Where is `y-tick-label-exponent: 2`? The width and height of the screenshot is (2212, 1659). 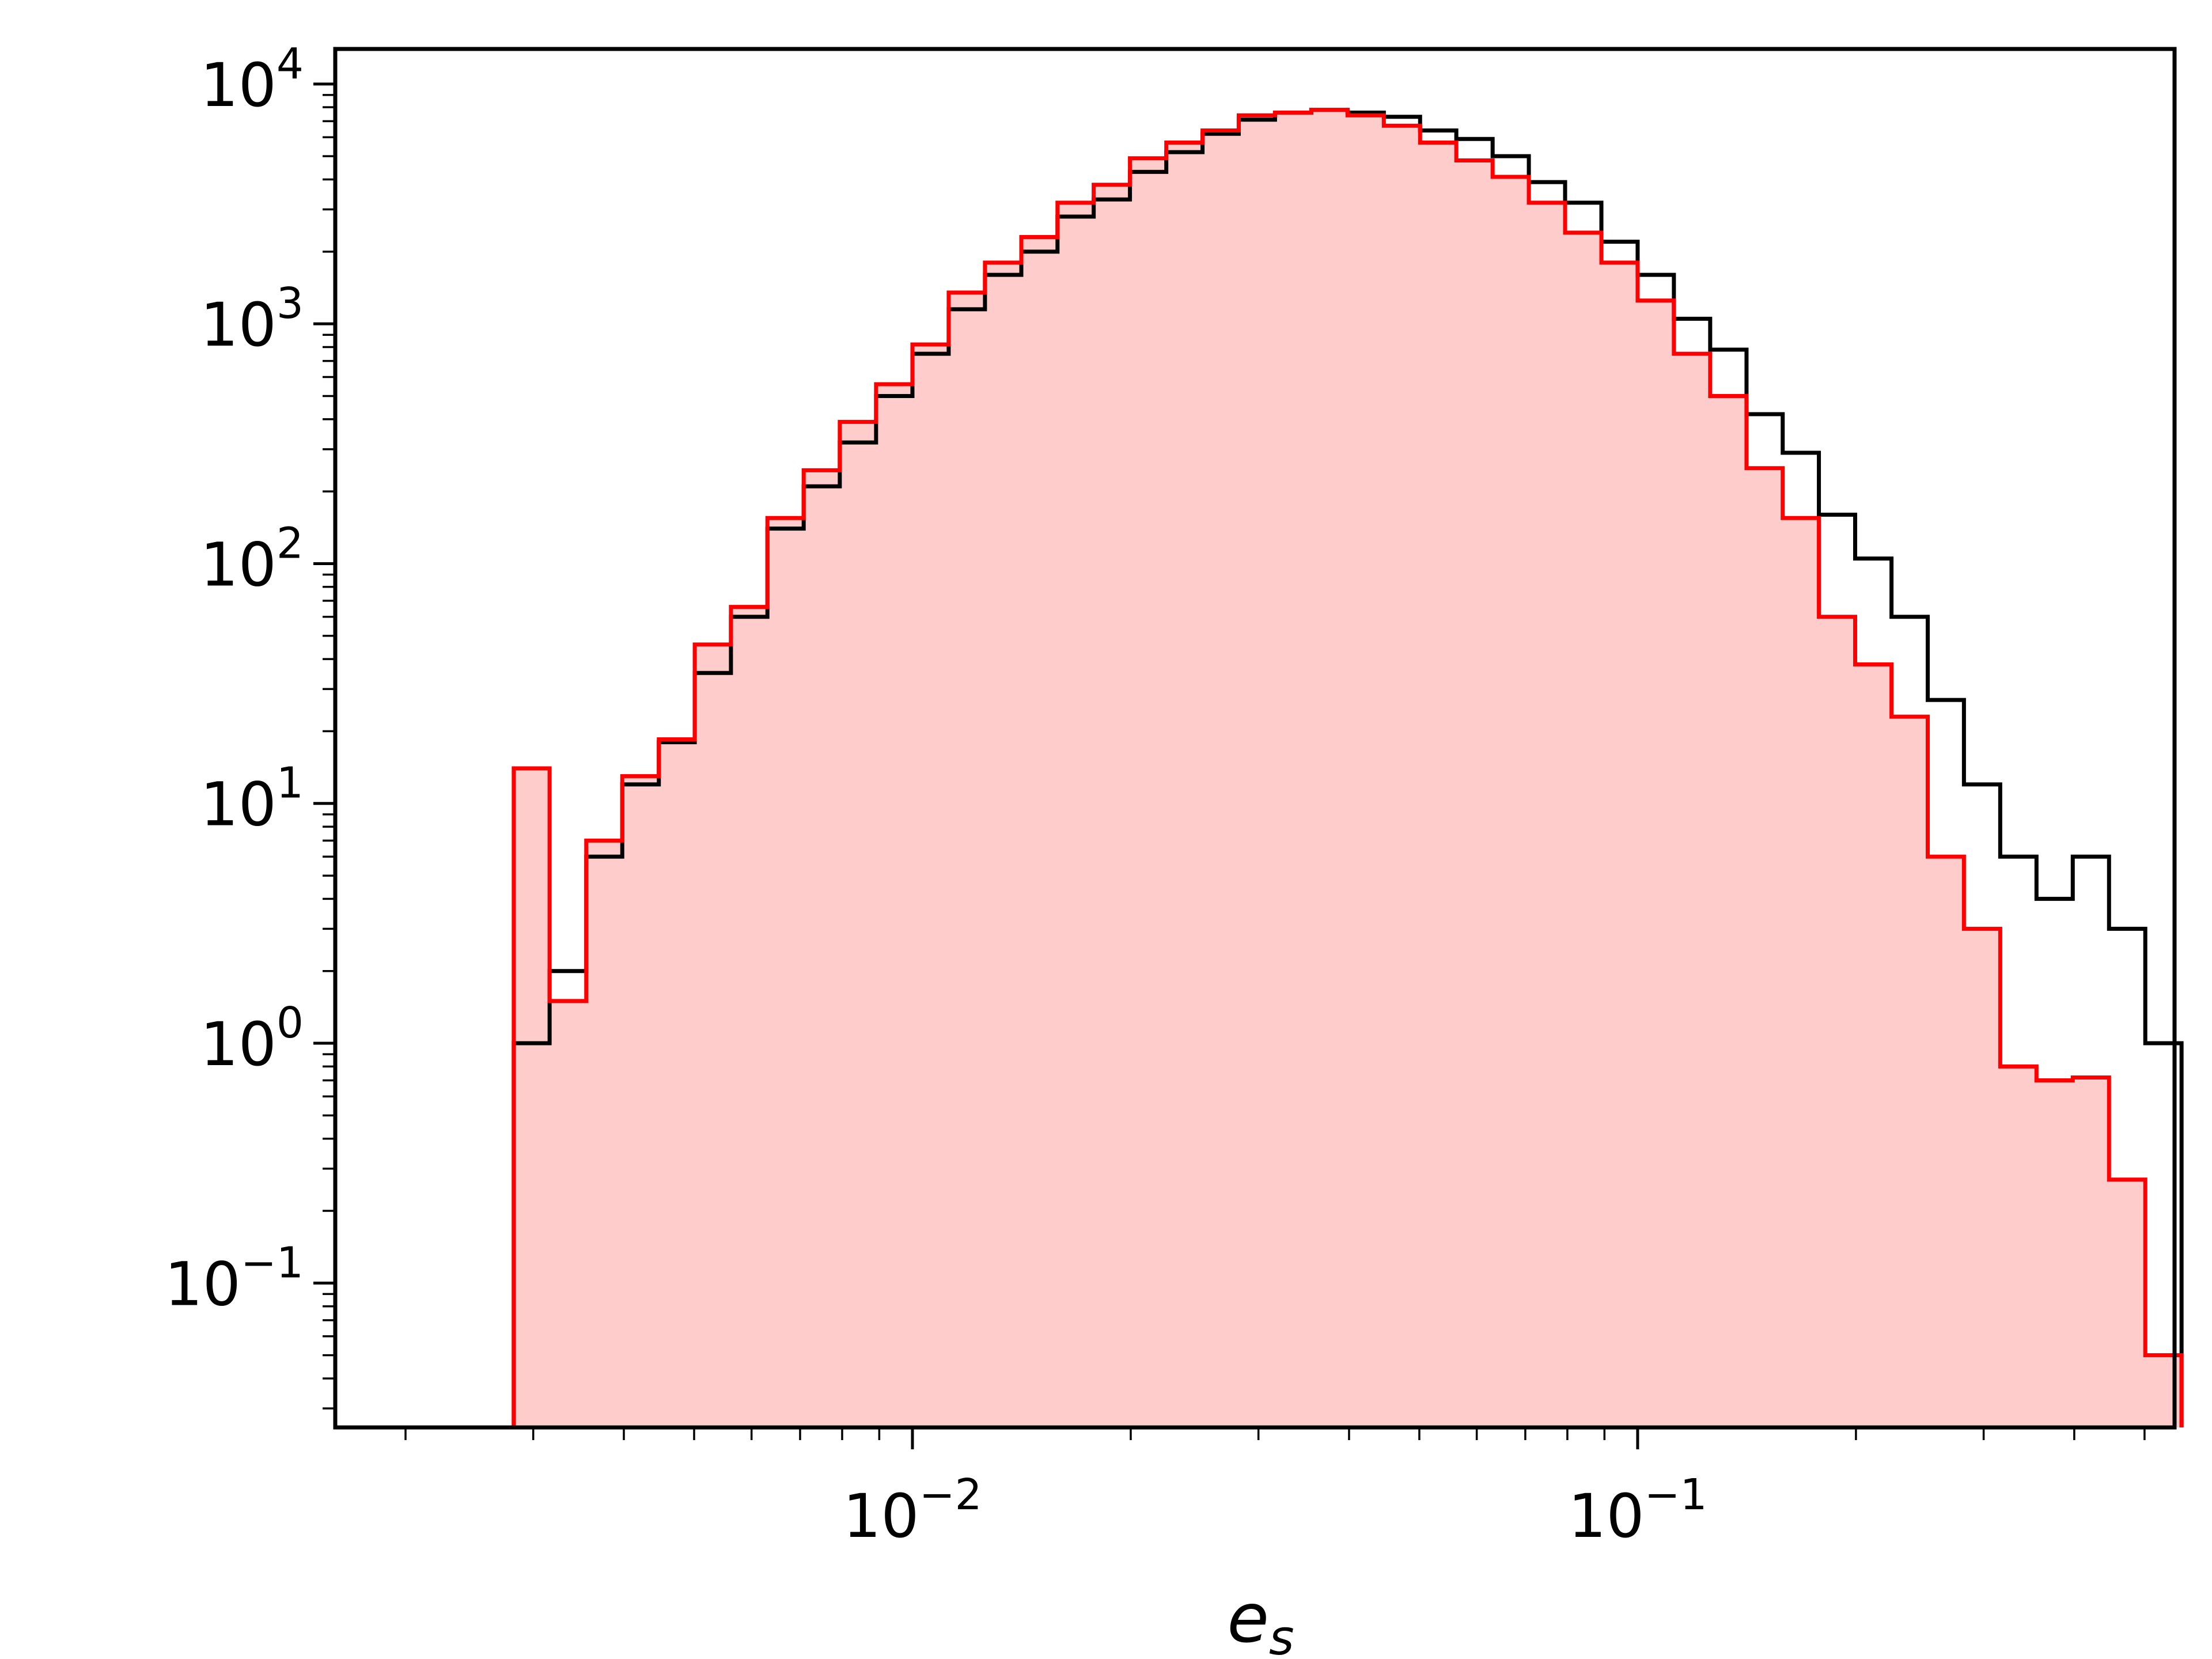 y-tick-label-exponent: 2 is located at coordinates (290, 543).